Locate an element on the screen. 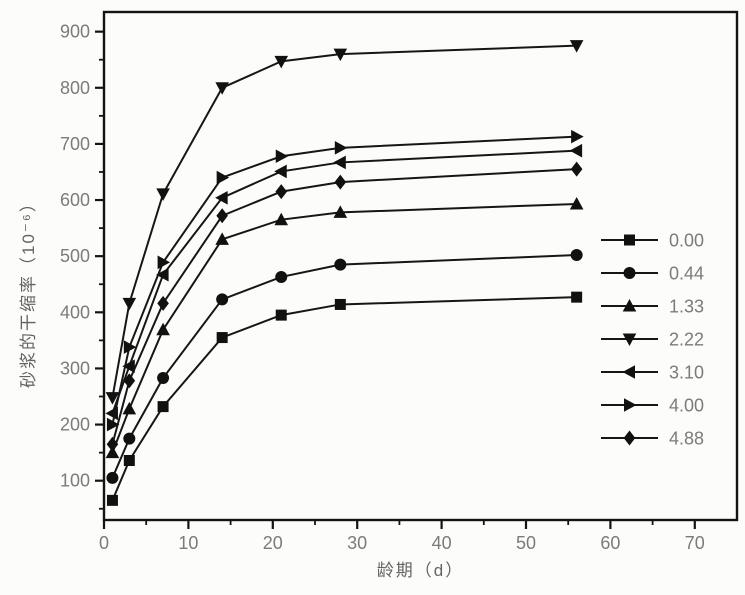 Image resolution: width=745 pixels, height=595 pixels. y-tick-label: 200 is located at coordinates (75, 425).